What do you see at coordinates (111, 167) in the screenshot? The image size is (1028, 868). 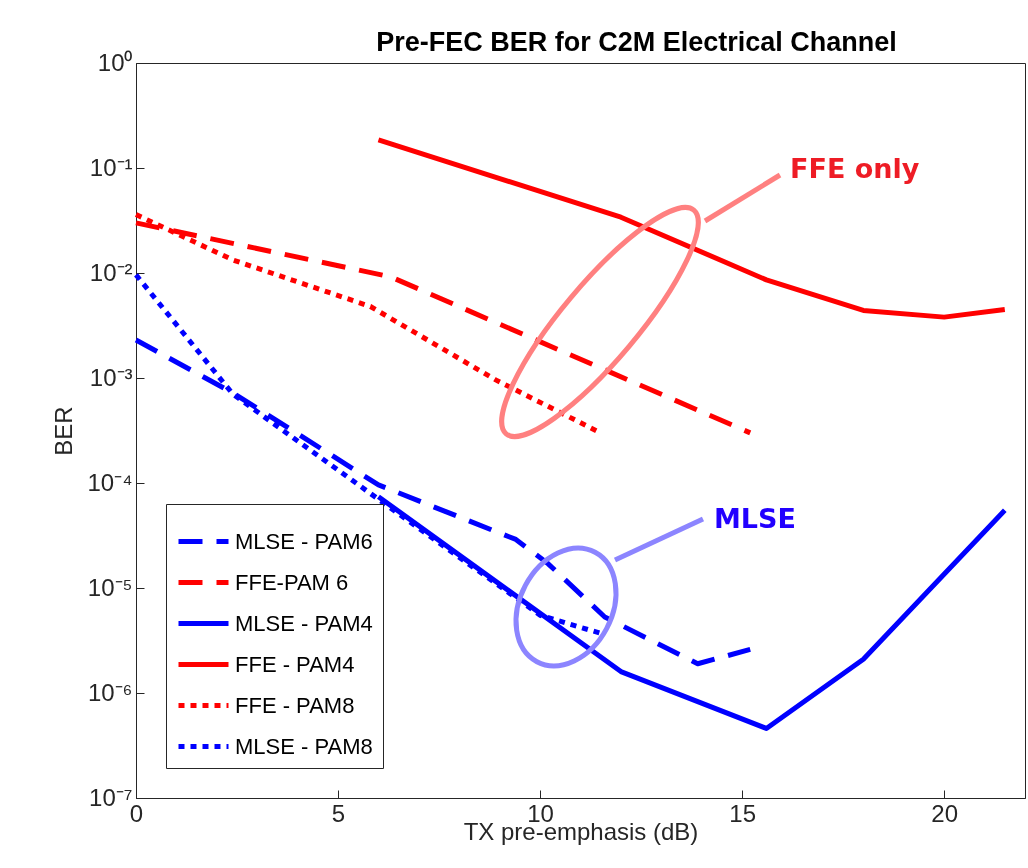 I see `y-tick-label: 10⁻¹` at bounding box center [111, 167].